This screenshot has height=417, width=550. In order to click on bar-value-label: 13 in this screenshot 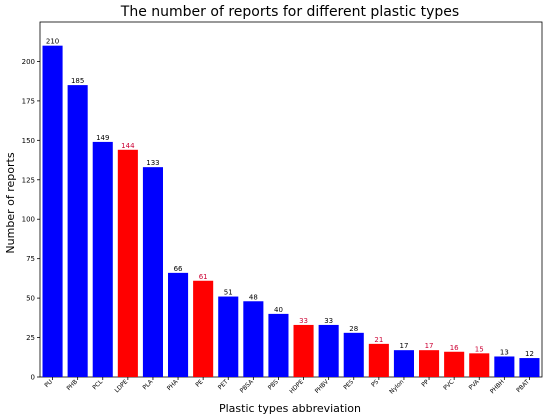, I will do `click(504, 352)`.